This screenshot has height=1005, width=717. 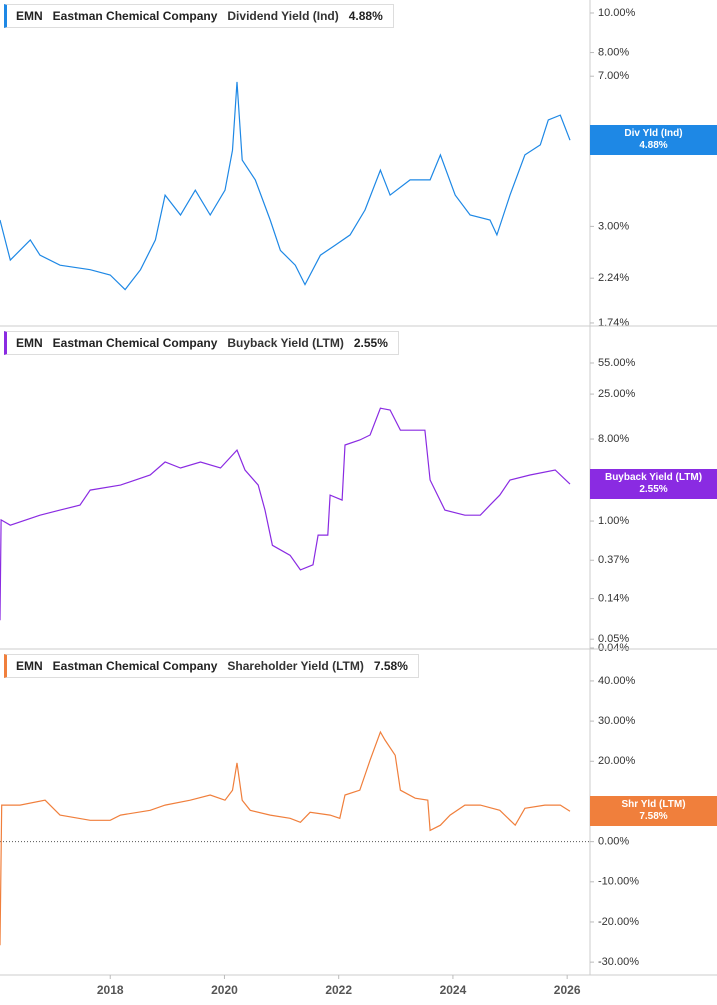 What do you see at coordinates (338, 990) in the screenshot?
I see `x-tick-label: 2022` at bounding box center [338, 990].